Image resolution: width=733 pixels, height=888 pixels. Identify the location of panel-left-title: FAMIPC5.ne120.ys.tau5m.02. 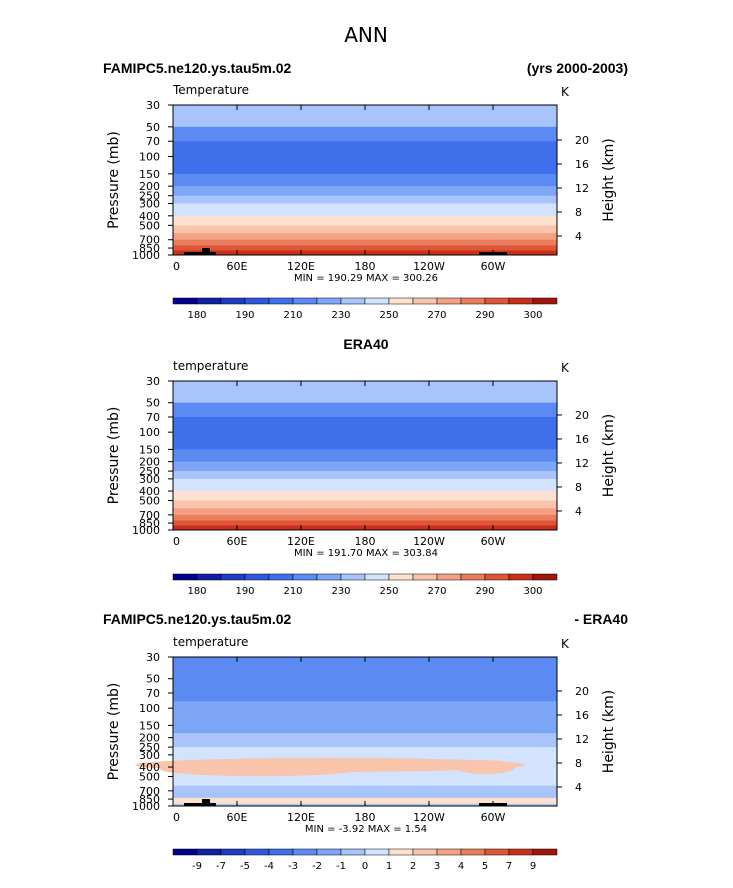
(197, 619).